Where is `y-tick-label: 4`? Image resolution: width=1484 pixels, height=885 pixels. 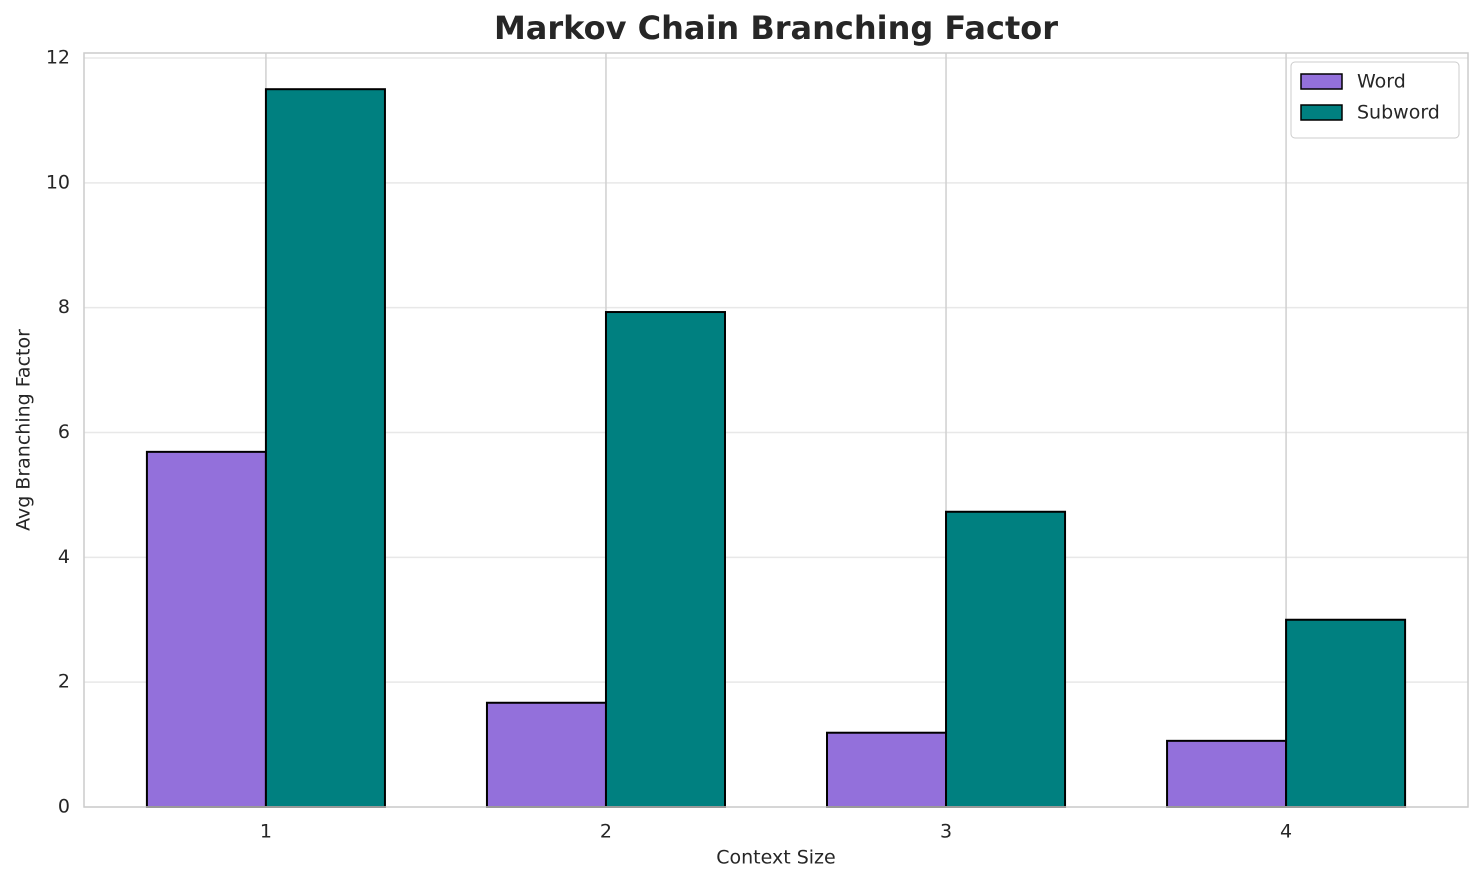
y-tick-label: 4 is located at coordinates (64, 557).